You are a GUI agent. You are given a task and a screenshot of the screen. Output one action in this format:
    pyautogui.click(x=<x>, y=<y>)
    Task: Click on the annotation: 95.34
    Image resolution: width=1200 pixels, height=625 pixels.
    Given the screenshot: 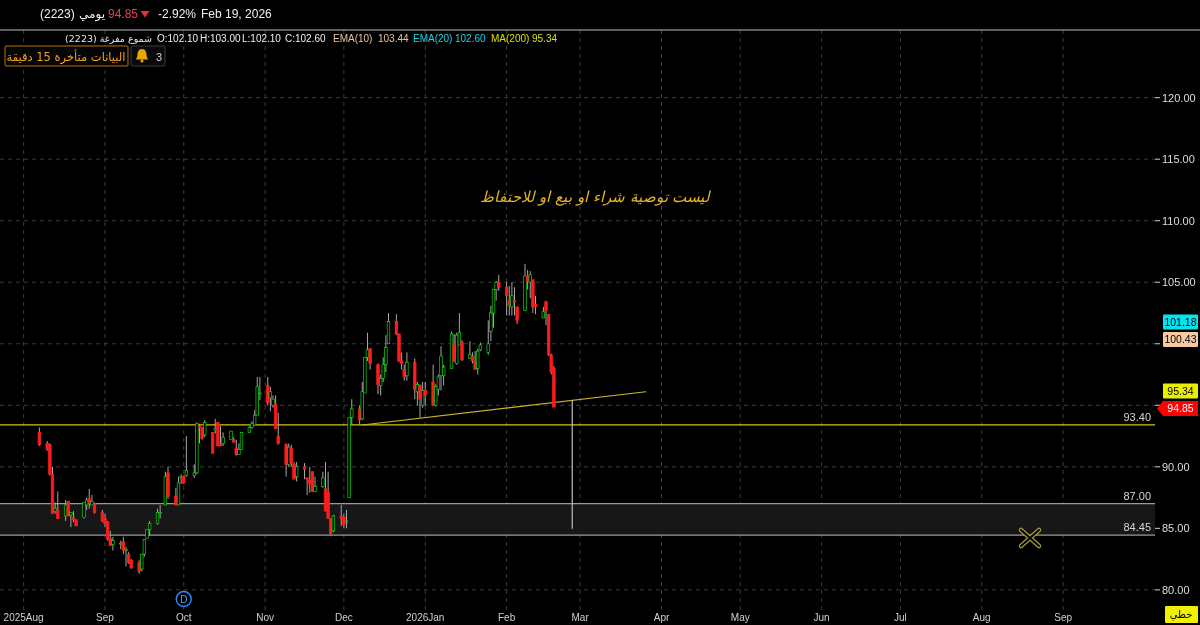 What is the action you would take?
    pyautogui.click(x=545, y=38)
    